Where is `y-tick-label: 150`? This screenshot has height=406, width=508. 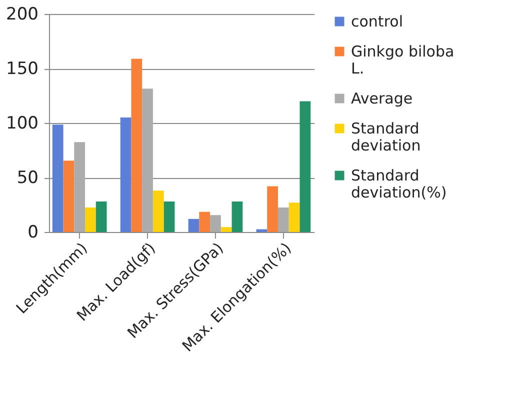
y-tick-label: 150 is located at coordinates (22, 69).